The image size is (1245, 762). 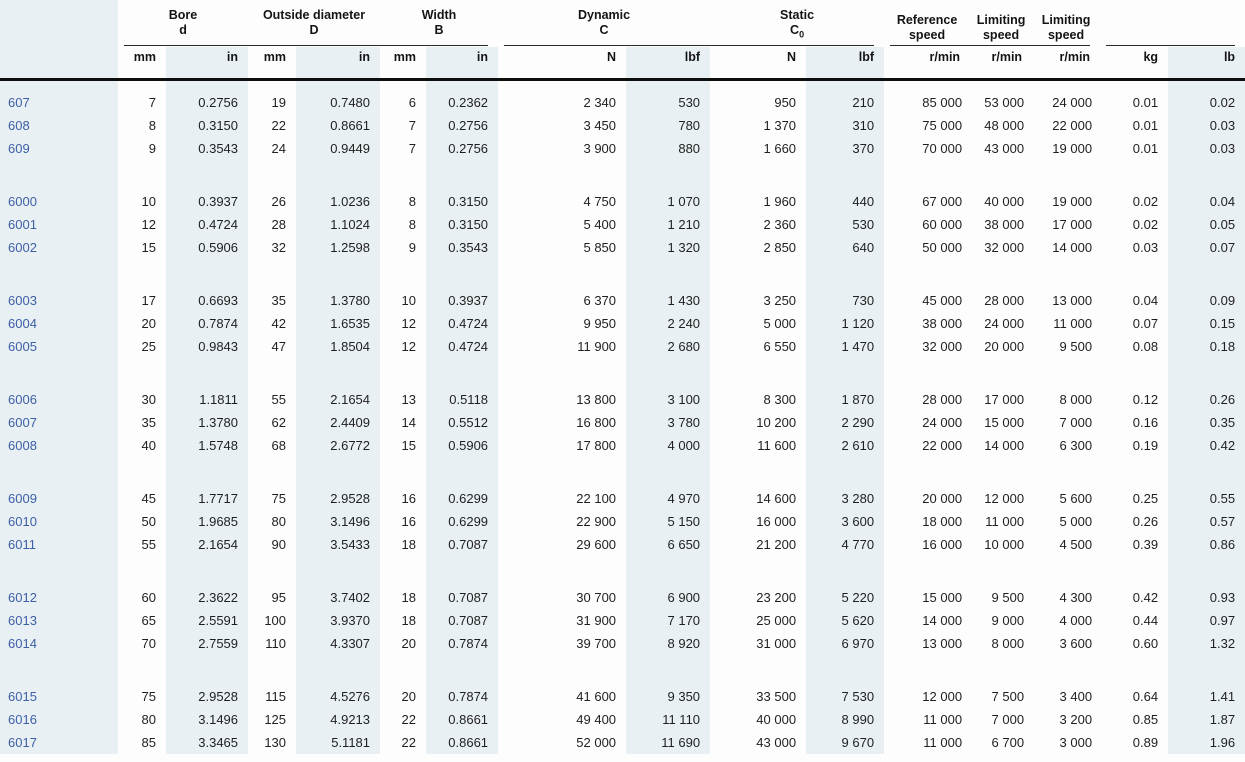 What do you see at coordinates (350, 300) in the screenshot?
I see `value-cell: 1.3780` at bounding box center [350, 300].